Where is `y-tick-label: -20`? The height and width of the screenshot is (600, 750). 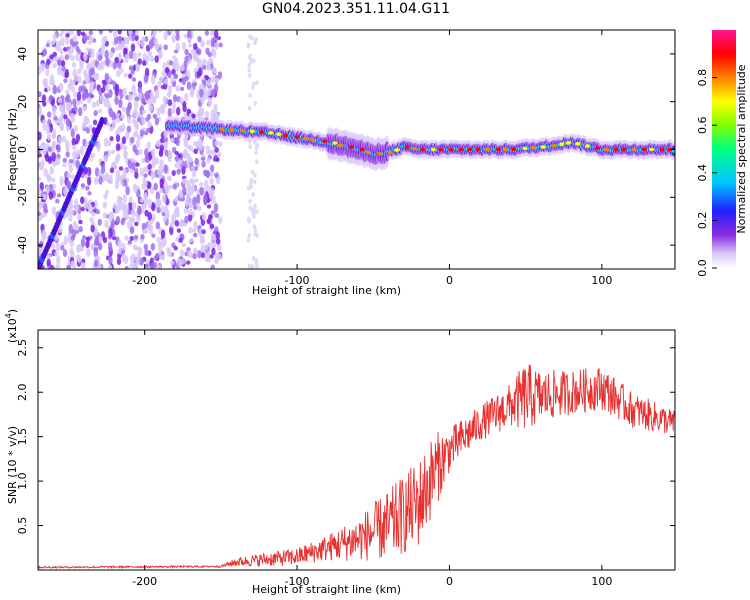 y-tick-label: -20 is located at coordinates (22, 197).